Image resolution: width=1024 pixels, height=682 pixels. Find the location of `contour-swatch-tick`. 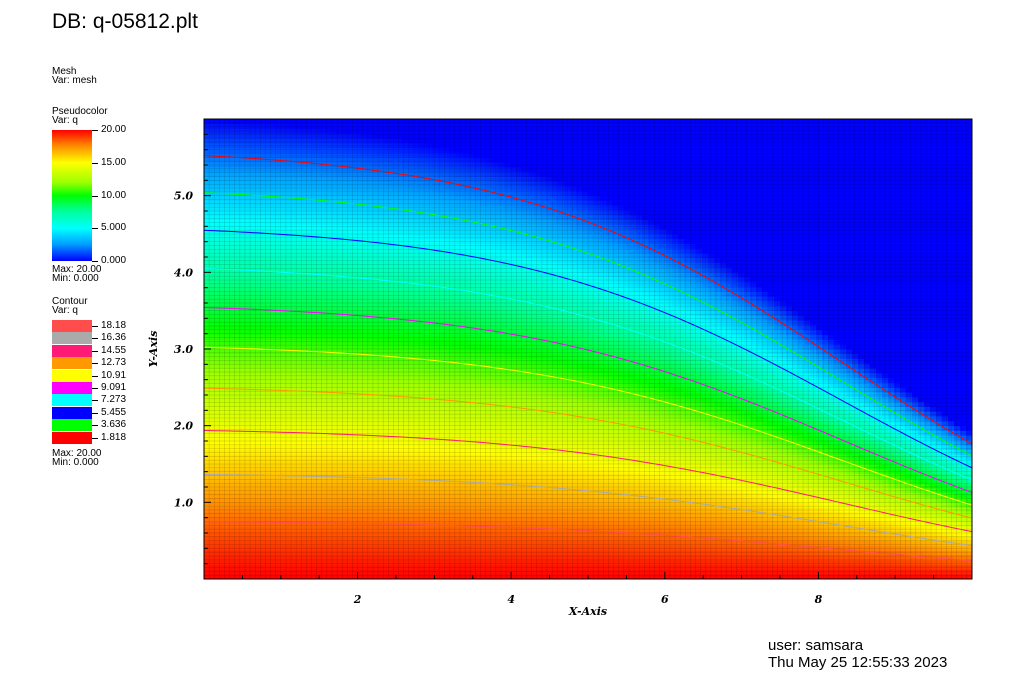

contour-swatch-tick is located at coordinates (95, 426).